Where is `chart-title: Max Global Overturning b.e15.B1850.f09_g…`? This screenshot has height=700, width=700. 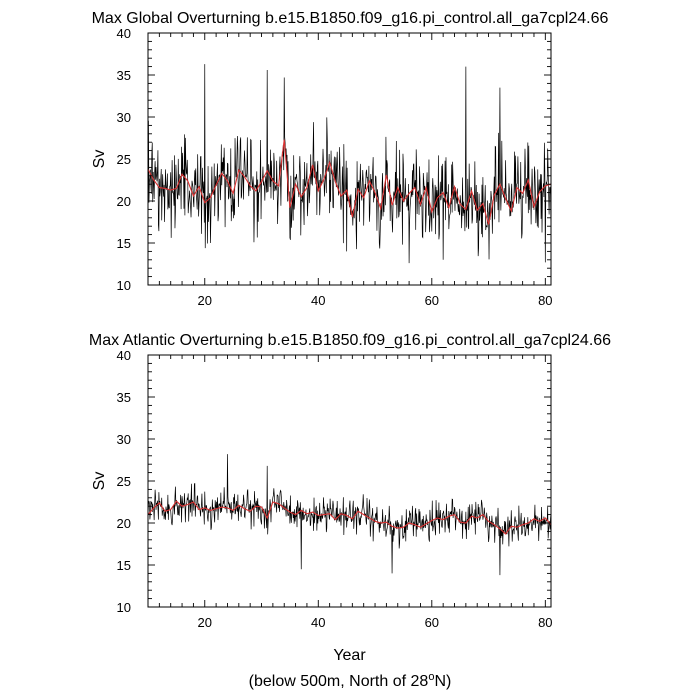
chart-title: Max Global Overturning b.e15.B1850.f09_g… is located at coordinates (350, 18).